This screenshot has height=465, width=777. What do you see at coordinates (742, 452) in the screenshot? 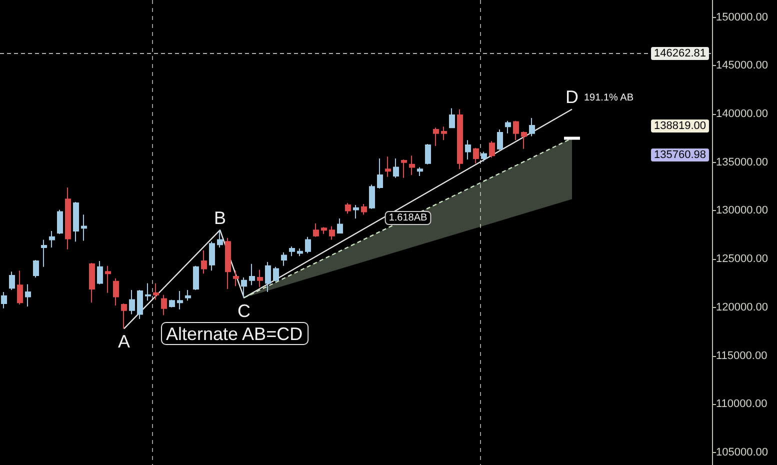
I see `y-tick-label: 105000.00` at bounding box center [742, 452].